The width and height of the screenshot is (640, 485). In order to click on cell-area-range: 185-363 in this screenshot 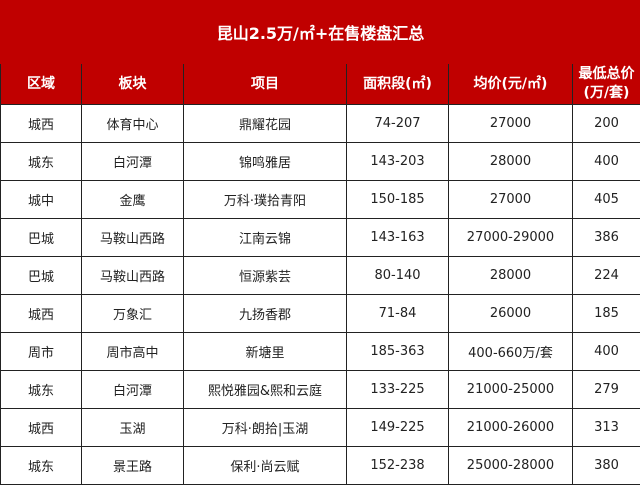, I will do `click(397, 351)`.